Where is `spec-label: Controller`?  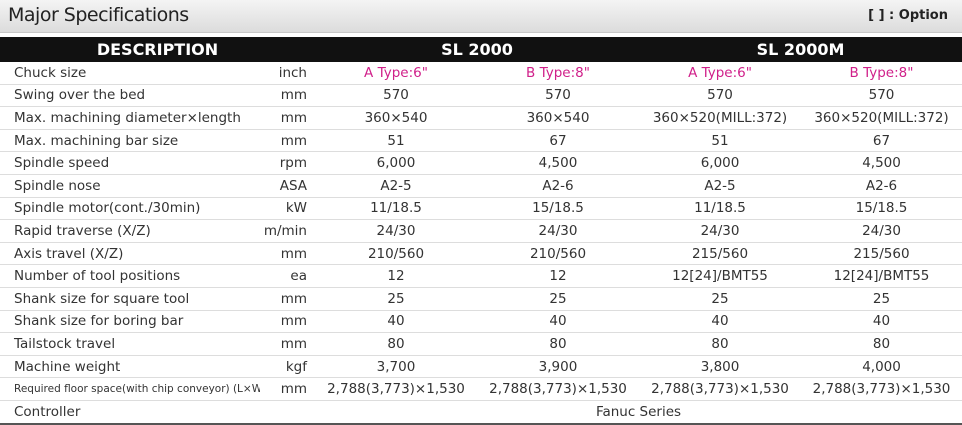
spec-label: Controller is located at coordinates (157, 412).